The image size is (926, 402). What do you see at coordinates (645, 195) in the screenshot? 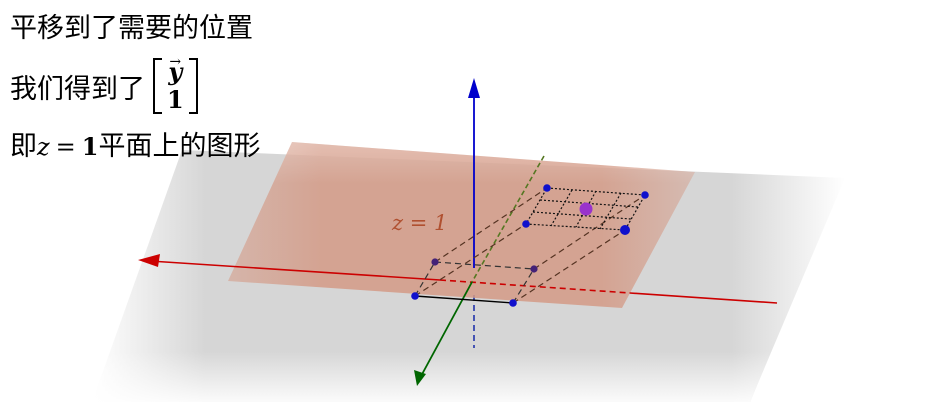
I see `point-top-back-right` at bounding box center [645, 195].